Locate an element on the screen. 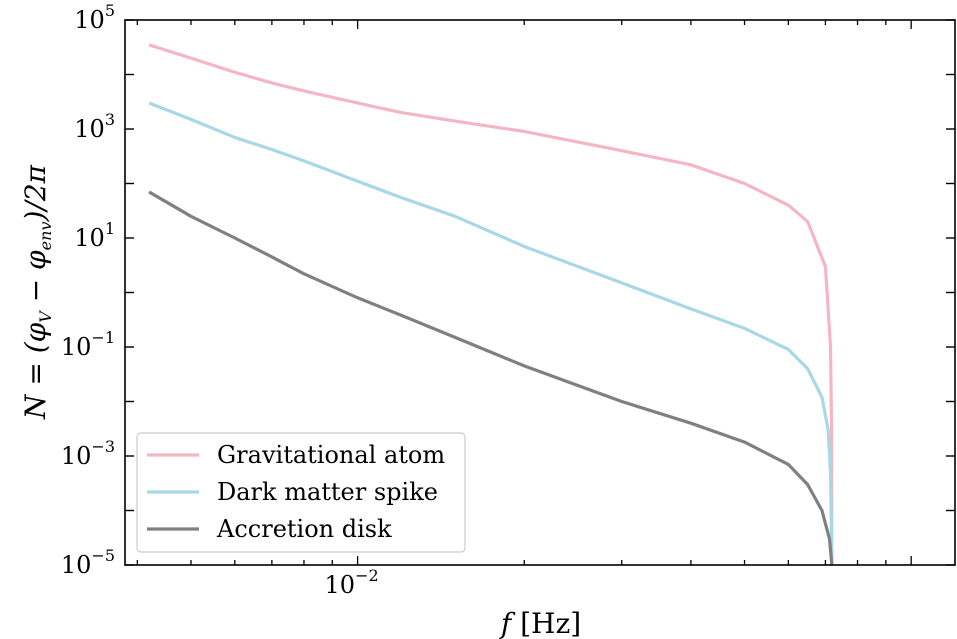  y-tick-label: 10⁻¹ is located at coordinates (88, 344).